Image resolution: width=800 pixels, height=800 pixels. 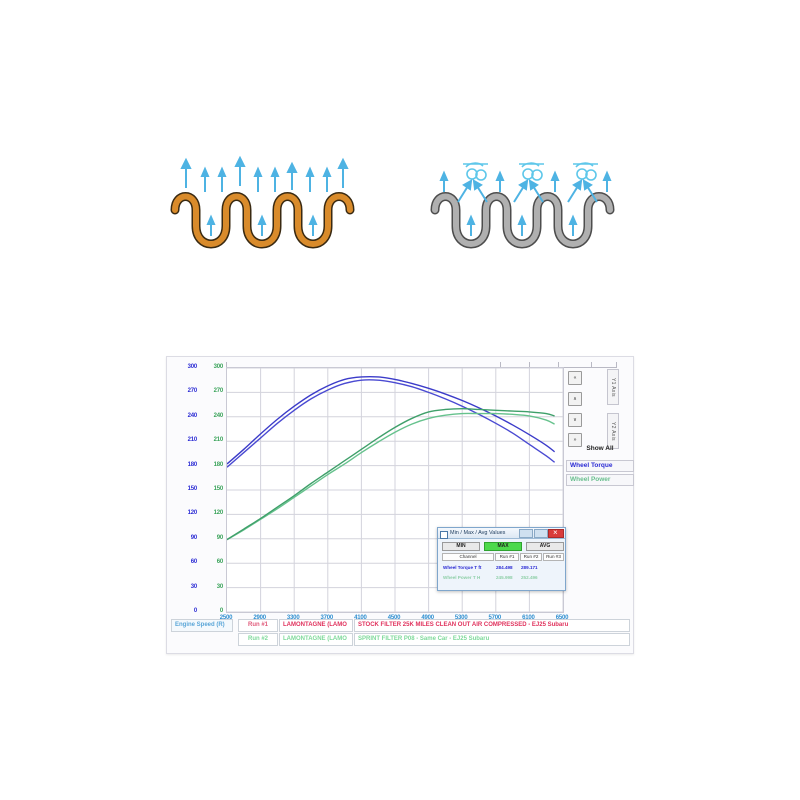 I want to click on x-tick: 3300, so click(x=293, y=618).